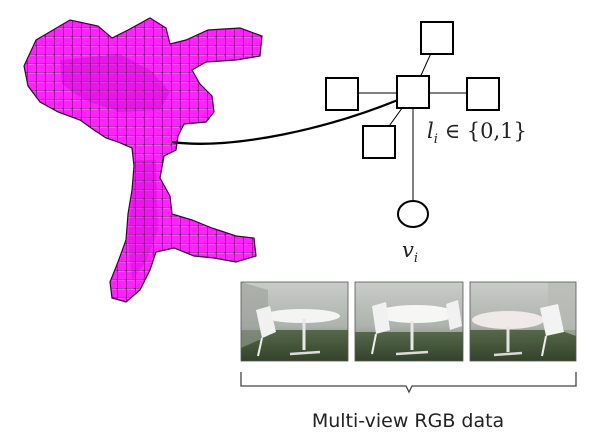 The image size is (612, 447). What do you see at coordinates (292, 118) in the screenshot?
I see `voxel-to-node-connector` at bounding box center [292, 118].